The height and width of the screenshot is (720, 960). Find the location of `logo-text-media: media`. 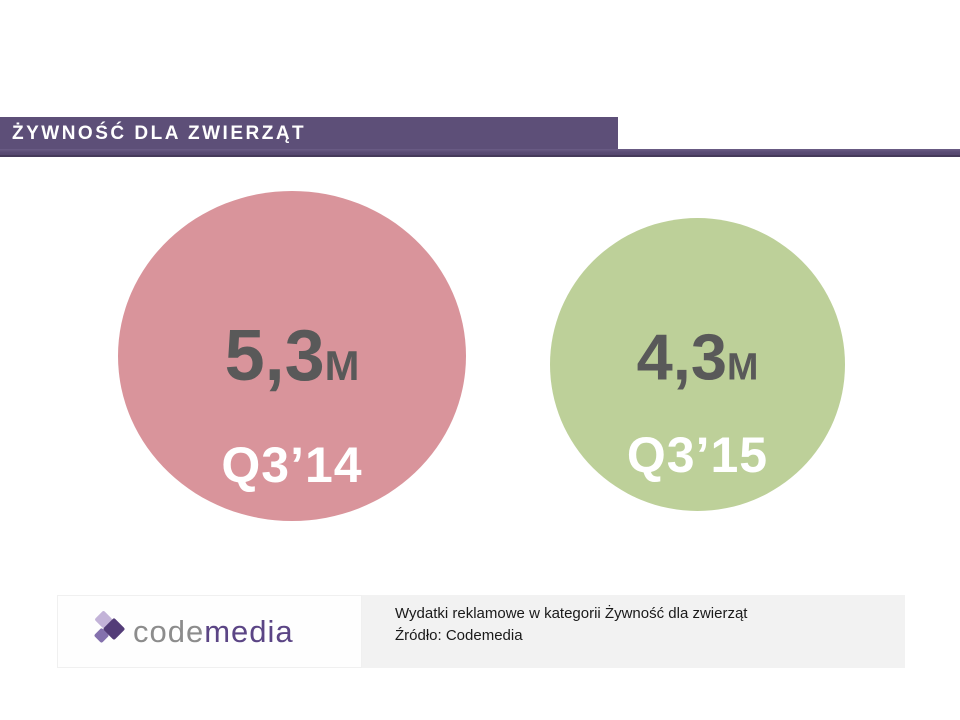

logo-text-media: media is located at coordinates (249, 631).